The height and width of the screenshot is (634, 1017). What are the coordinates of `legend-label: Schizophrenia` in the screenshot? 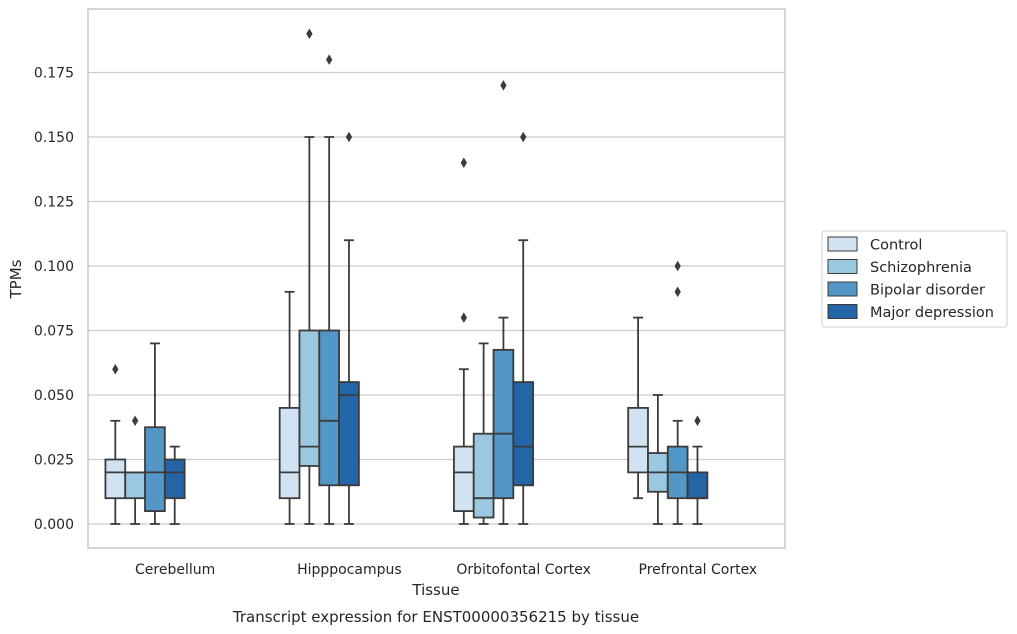 It's located at (921, 268).